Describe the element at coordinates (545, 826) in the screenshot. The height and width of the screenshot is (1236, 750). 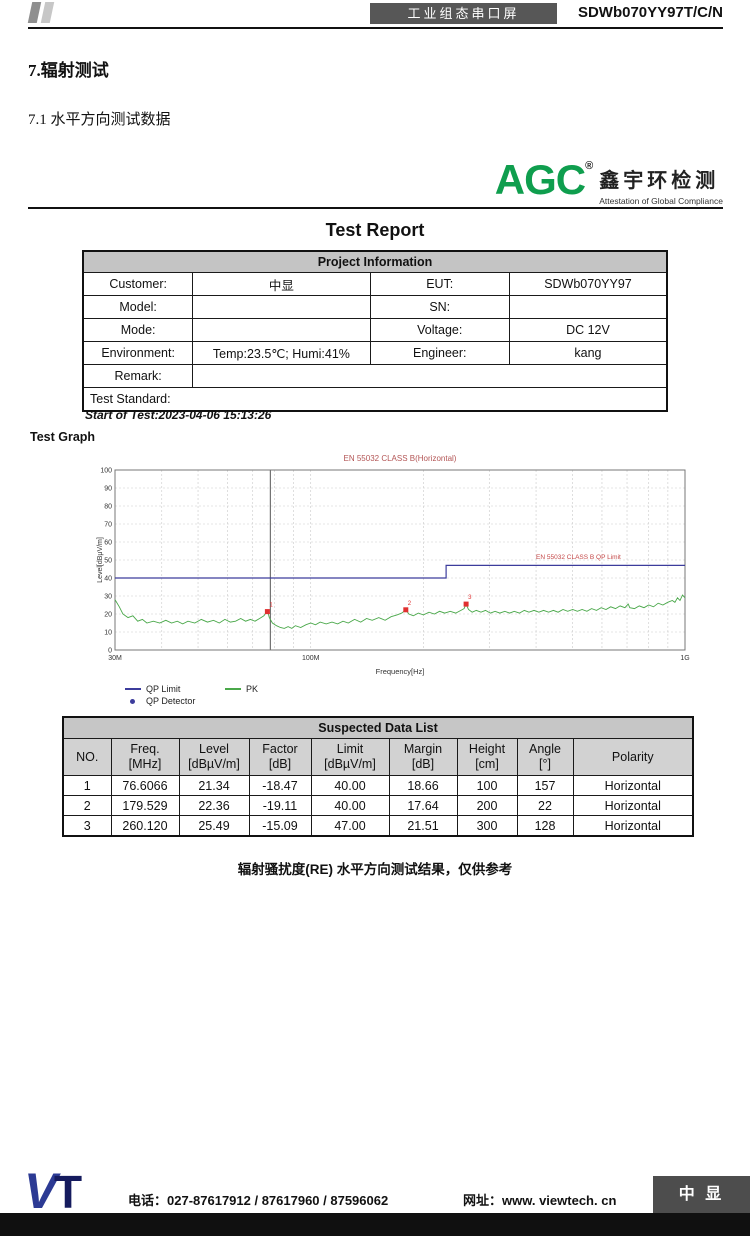
I see `cell: 128` at that location.